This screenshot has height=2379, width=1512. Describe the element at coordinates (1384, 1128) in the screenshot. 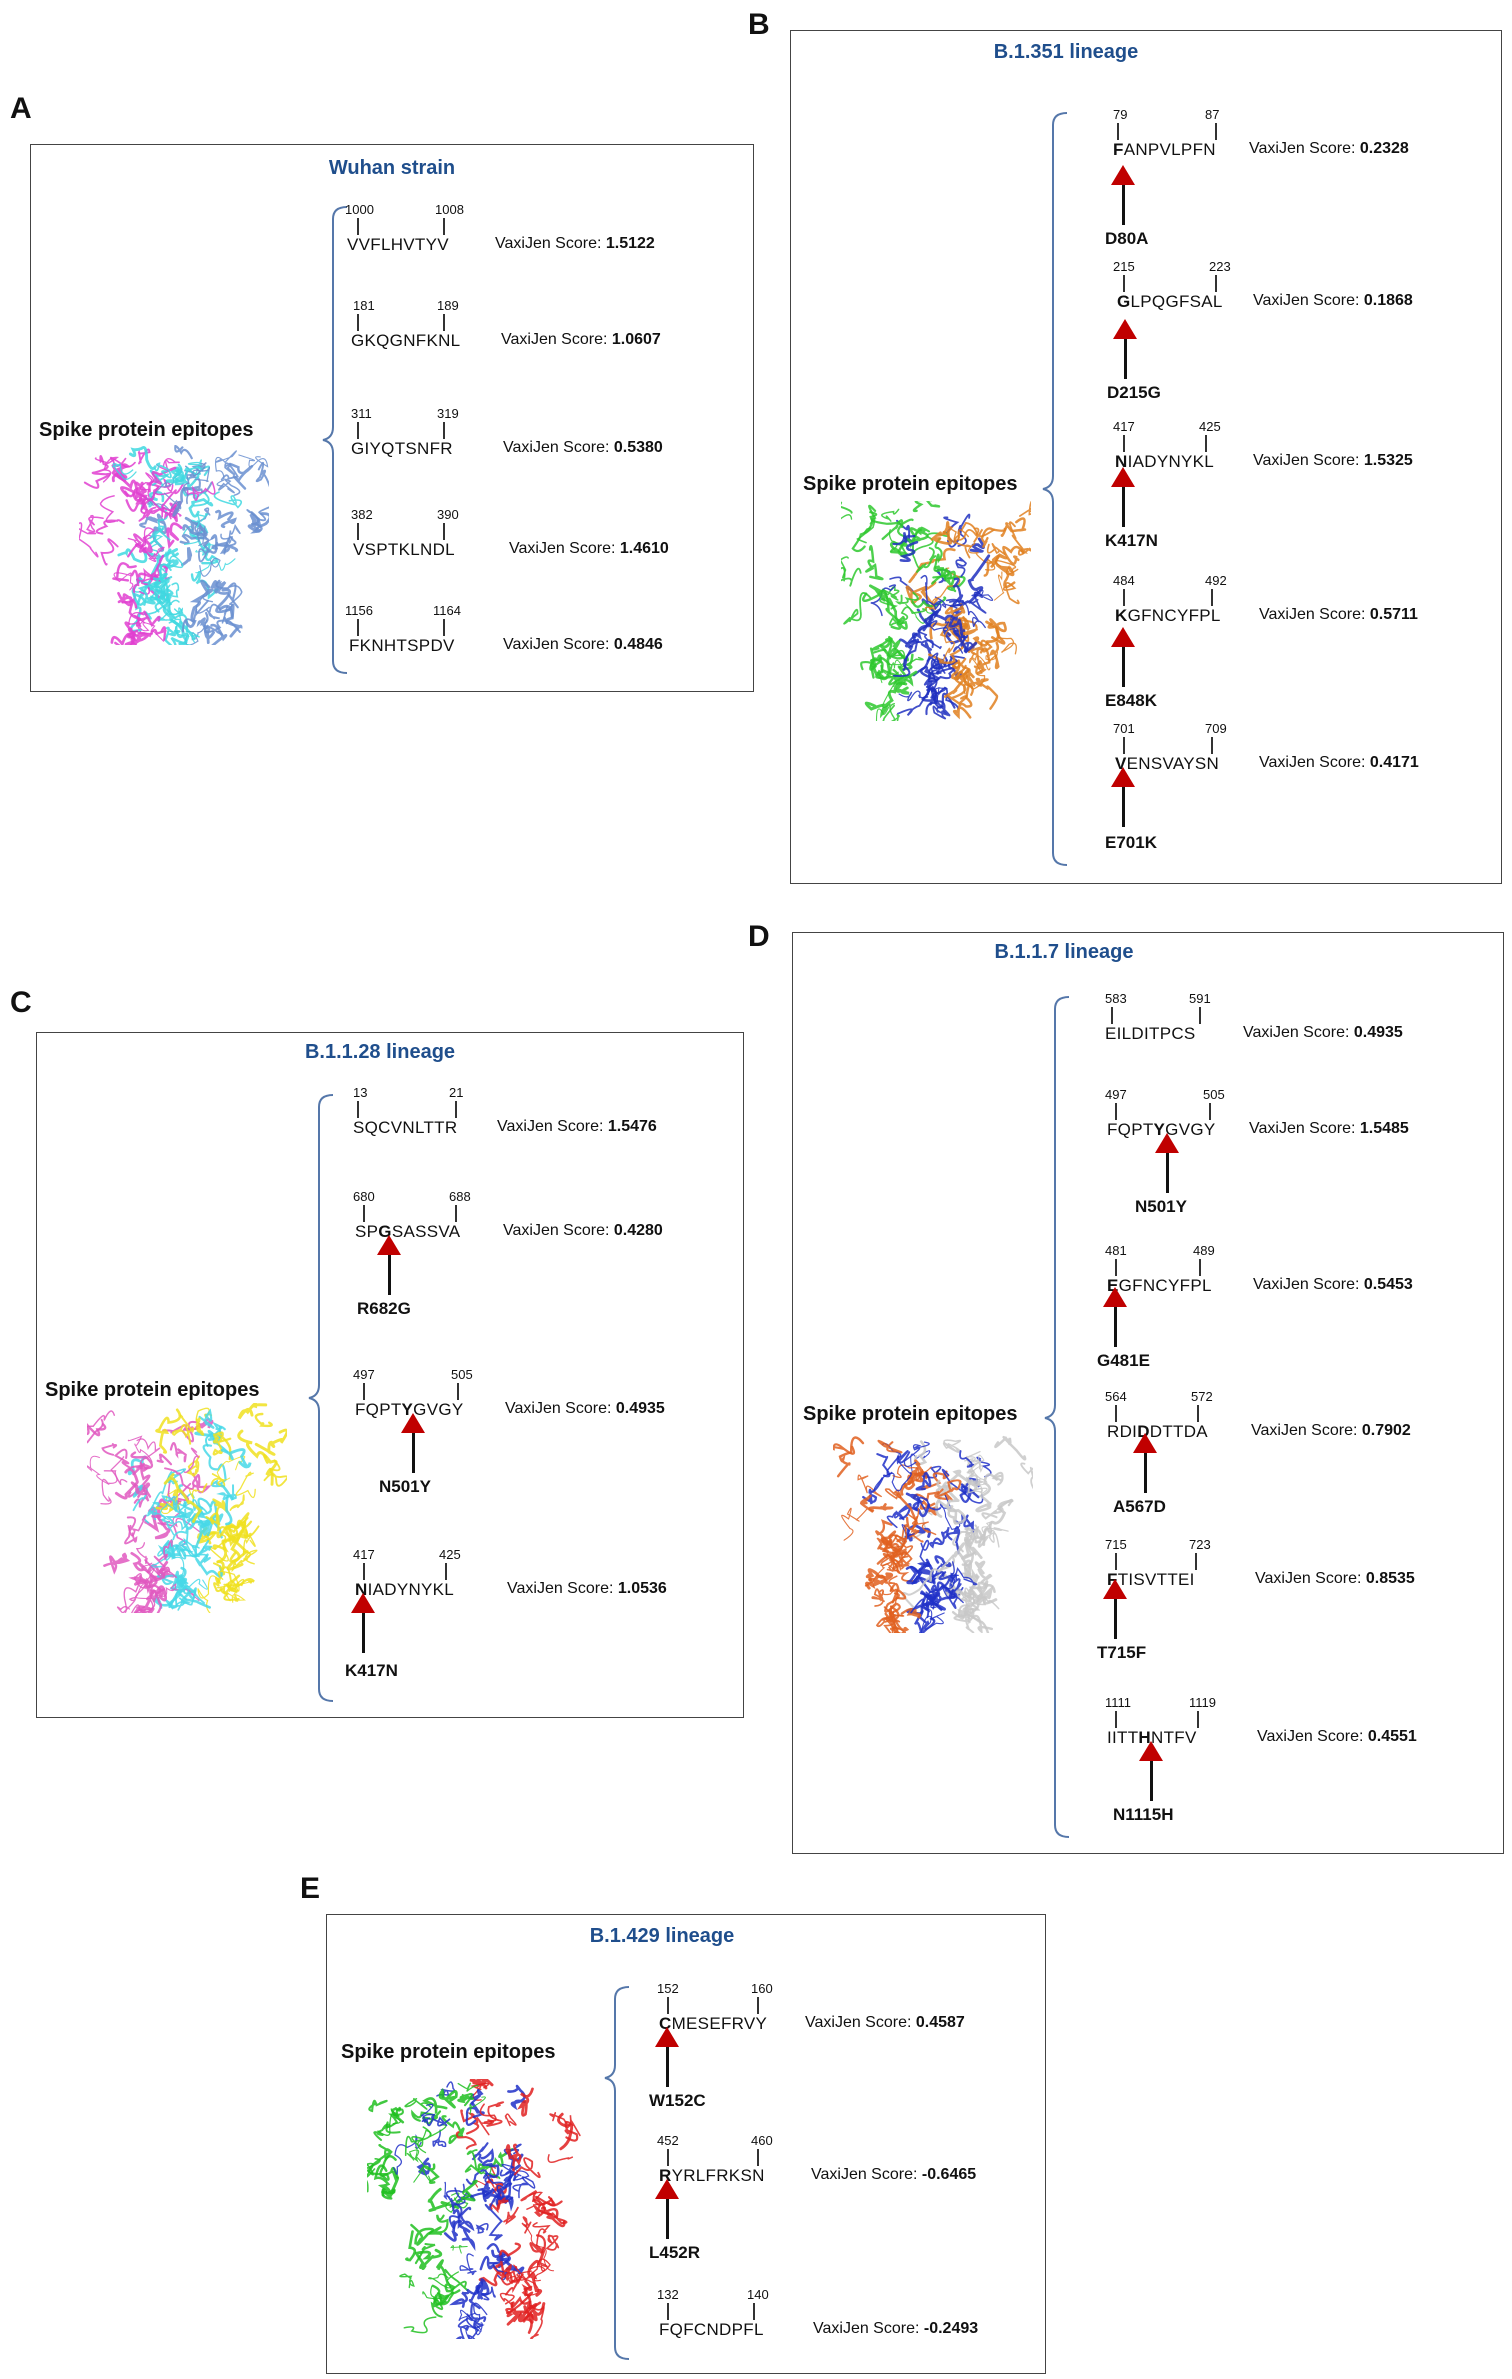

I see `score-value: 1.5485` at that location.